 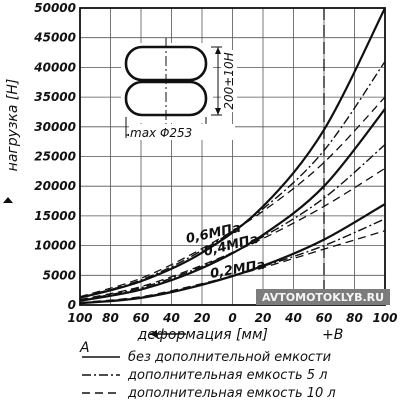 I want to click on x-tick-label-6: 20, so click(x=263, y=318).